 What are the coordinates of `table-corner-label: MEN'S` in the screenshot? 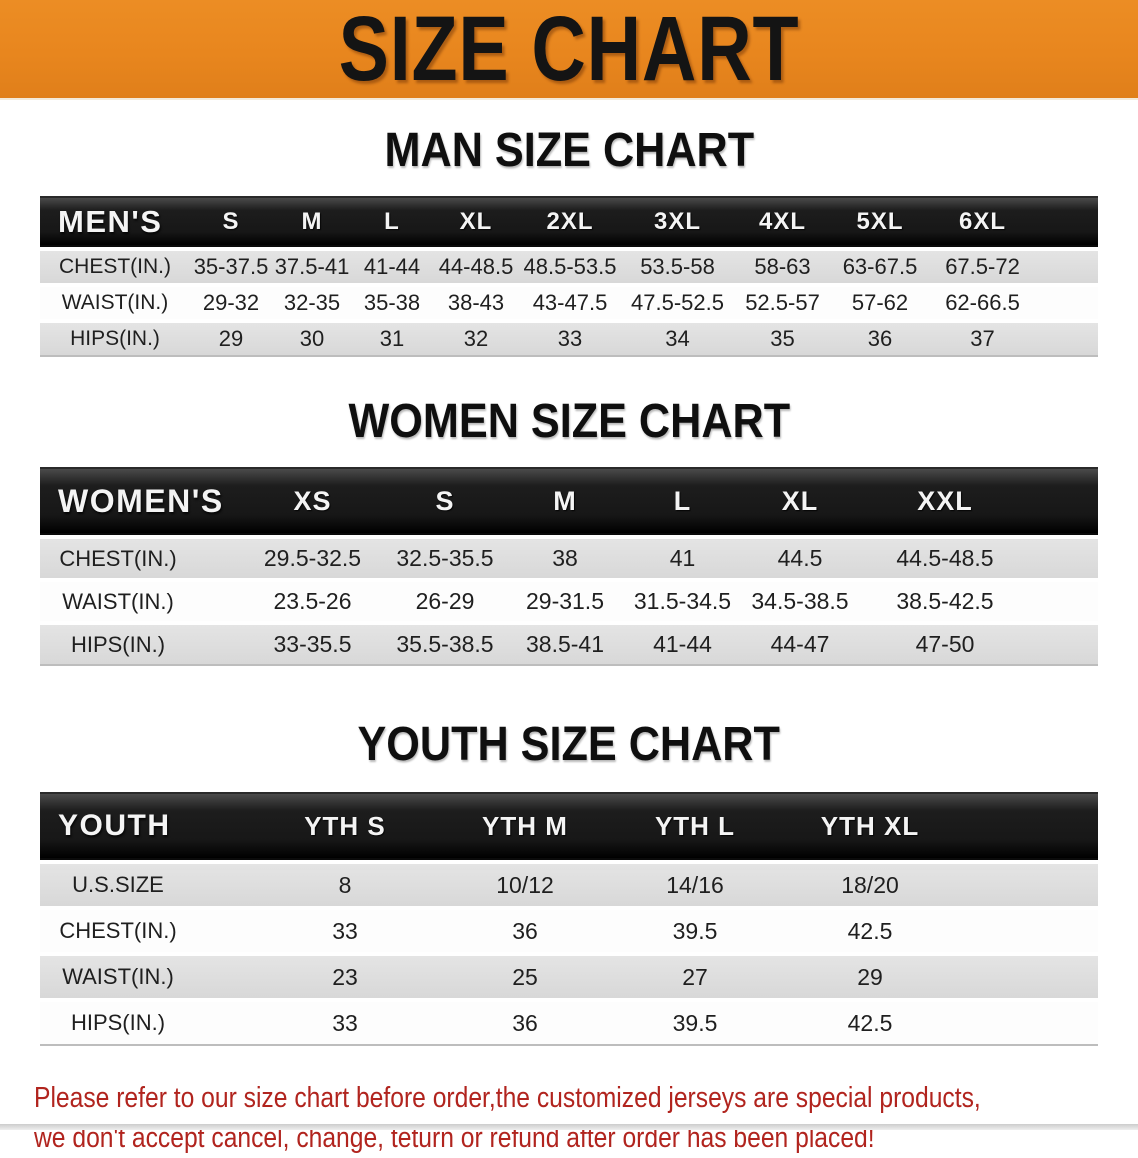 It's located at (115, 221).